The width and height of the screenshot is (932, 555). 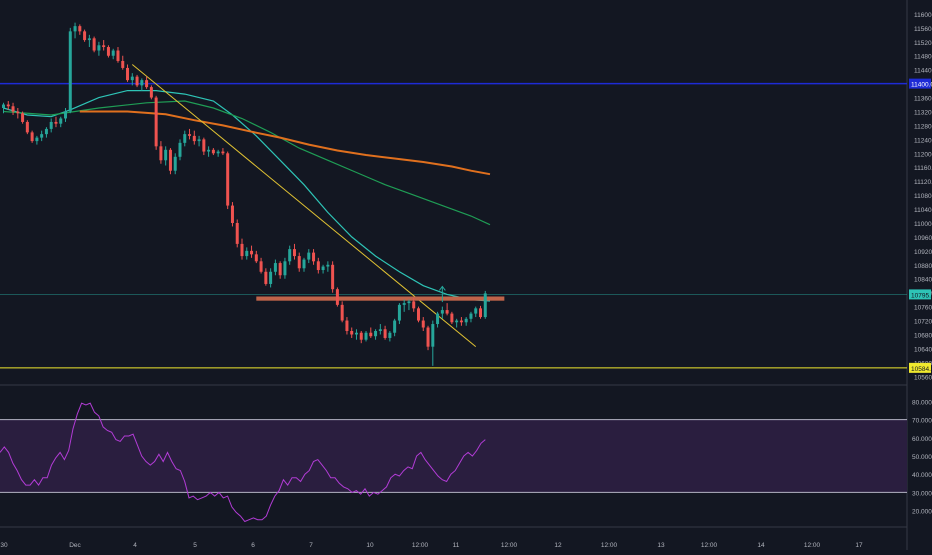 What do you see at coordinates (442, 288) in the screenshot?
I see `arrow-up-icon` at bounding box center [442, 288].